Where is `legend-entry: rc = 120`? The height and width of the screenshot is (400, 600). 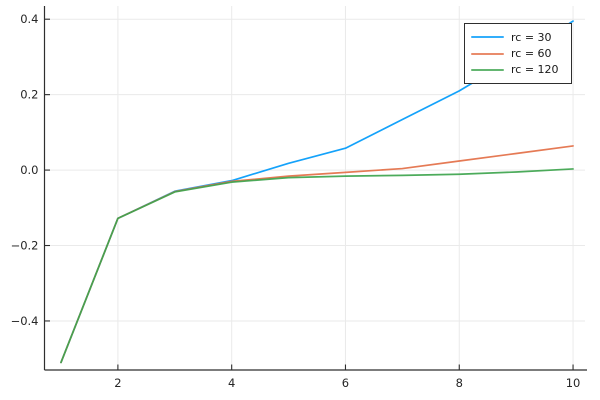
legend-entry: rc = 120 is located at coordinates (518, 70).